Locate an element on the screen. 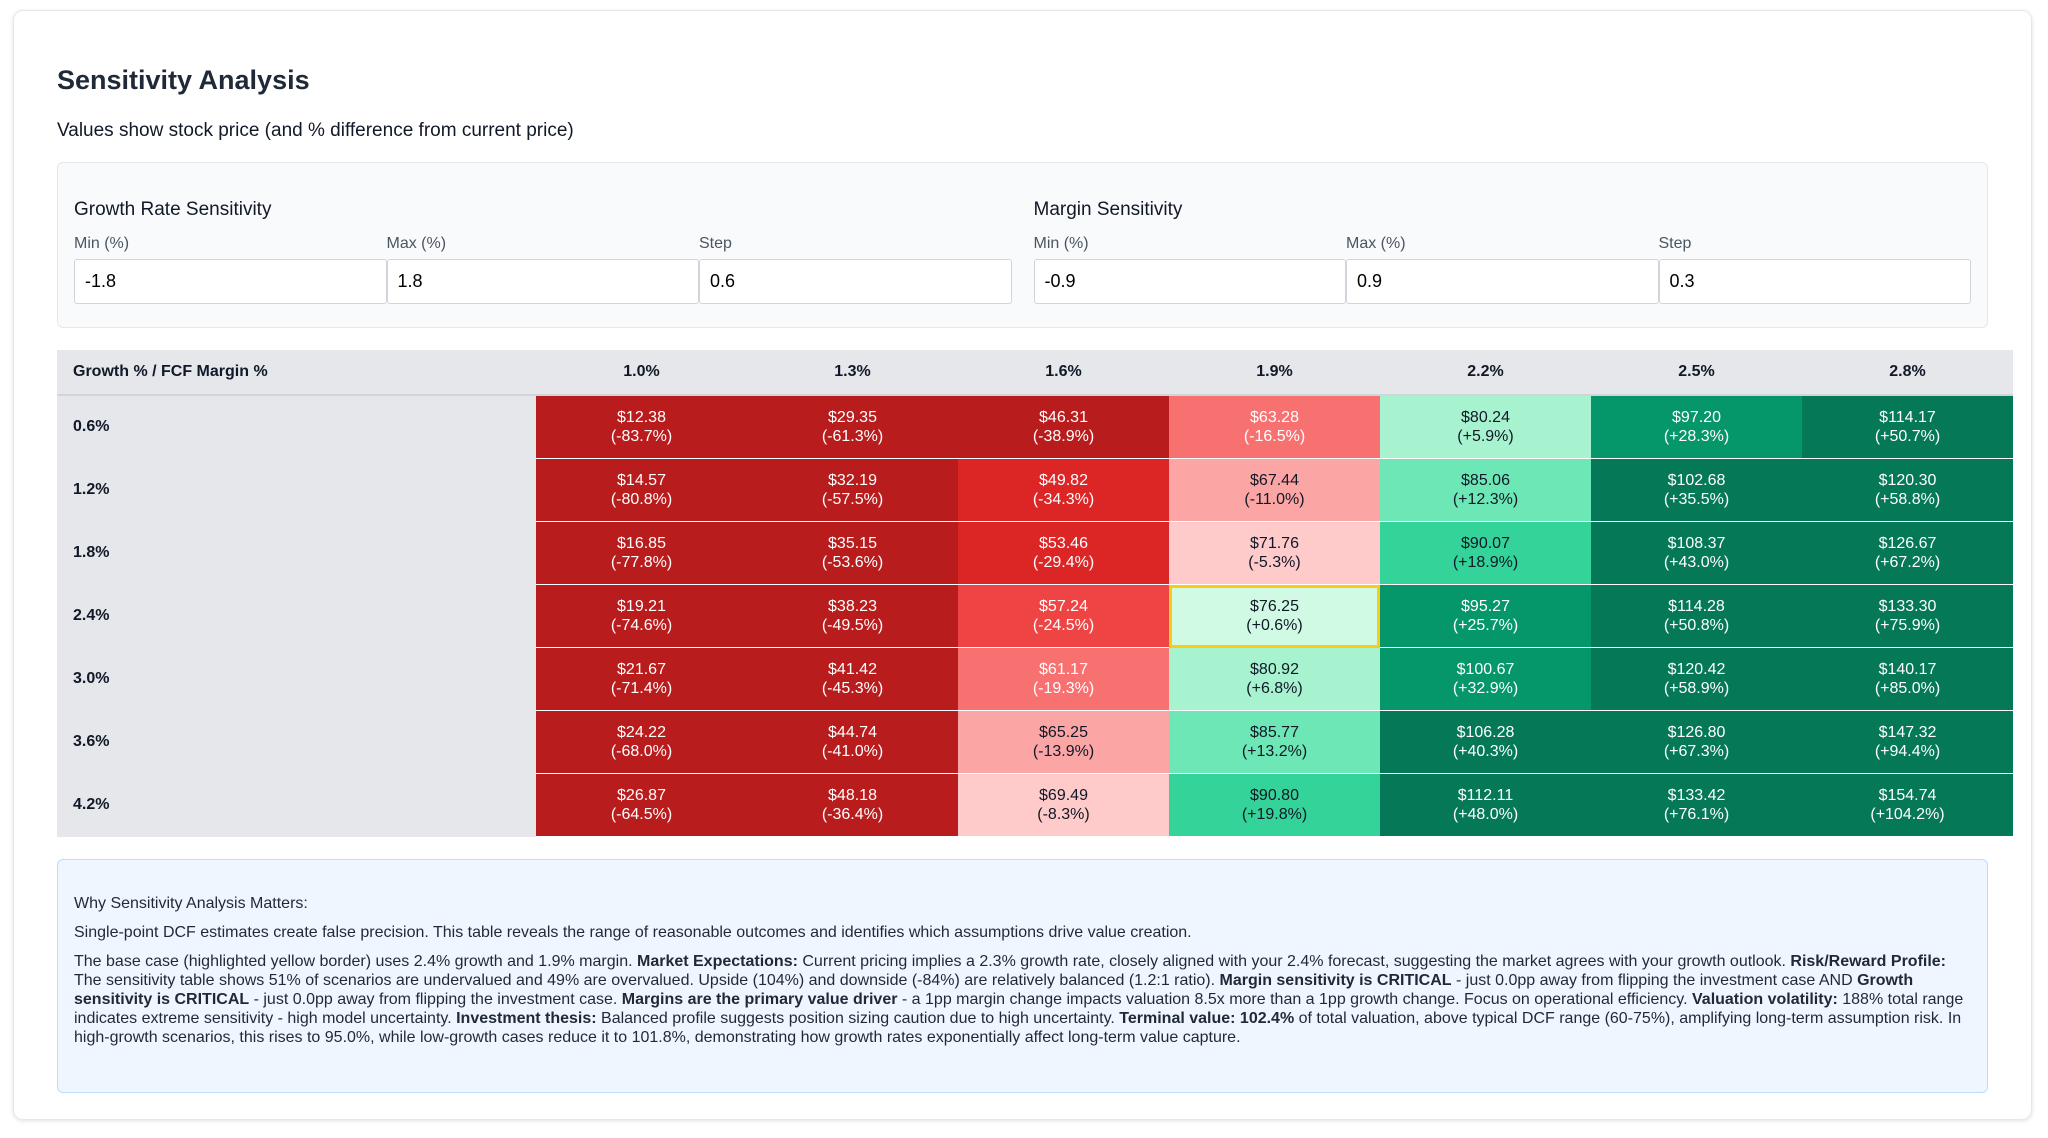 This screenshot has width=2048, height=1138. value-cell: $90.07 (+18.9%) is located at coordinates (1485, 553).